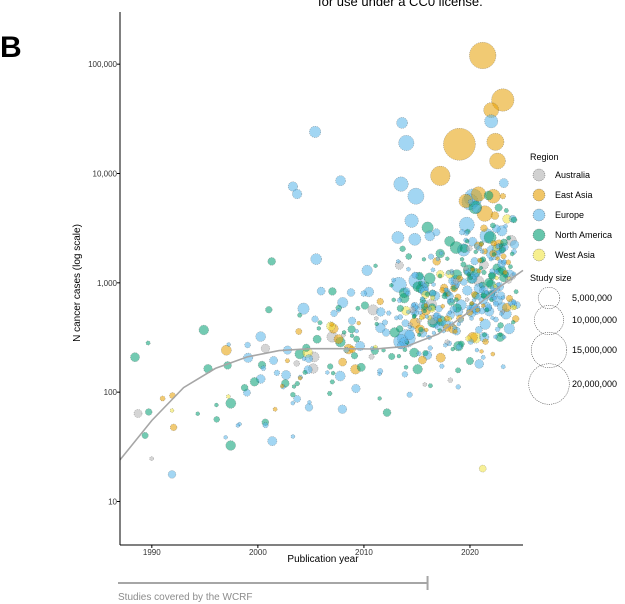 The height and width of the screenshot is (604, 625). What do you see at coordinates (551, 278) in the screenshot?
I see `legend-size-title: Study size` at bounding box center [551, 278].